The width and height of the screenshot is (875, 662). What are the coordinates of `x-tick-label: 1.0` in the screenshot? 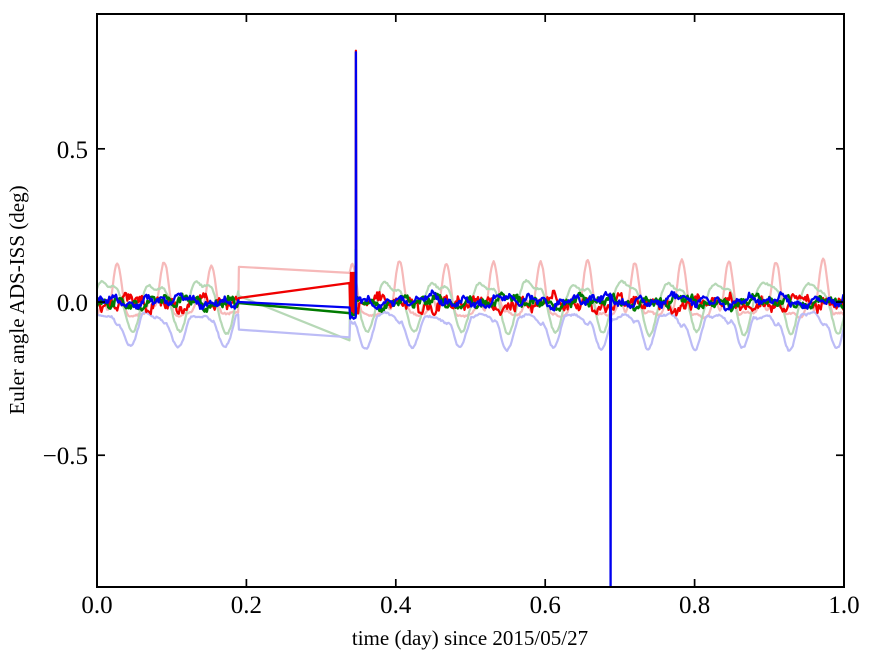 It's located at (843, 605).